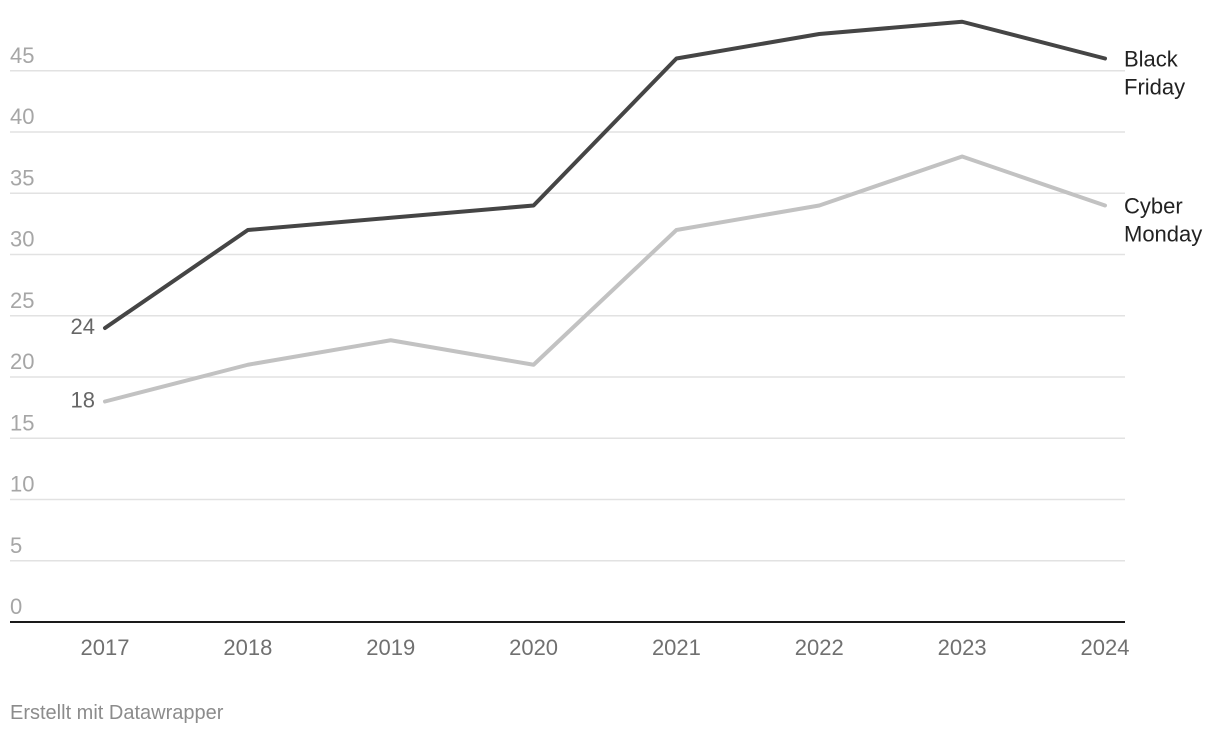 The height and width of the screenshot is (738, 1220). I want to click on y-axis-ticks: 0 5 10 15 20 25 30 35 40 45, so click(22, 331).